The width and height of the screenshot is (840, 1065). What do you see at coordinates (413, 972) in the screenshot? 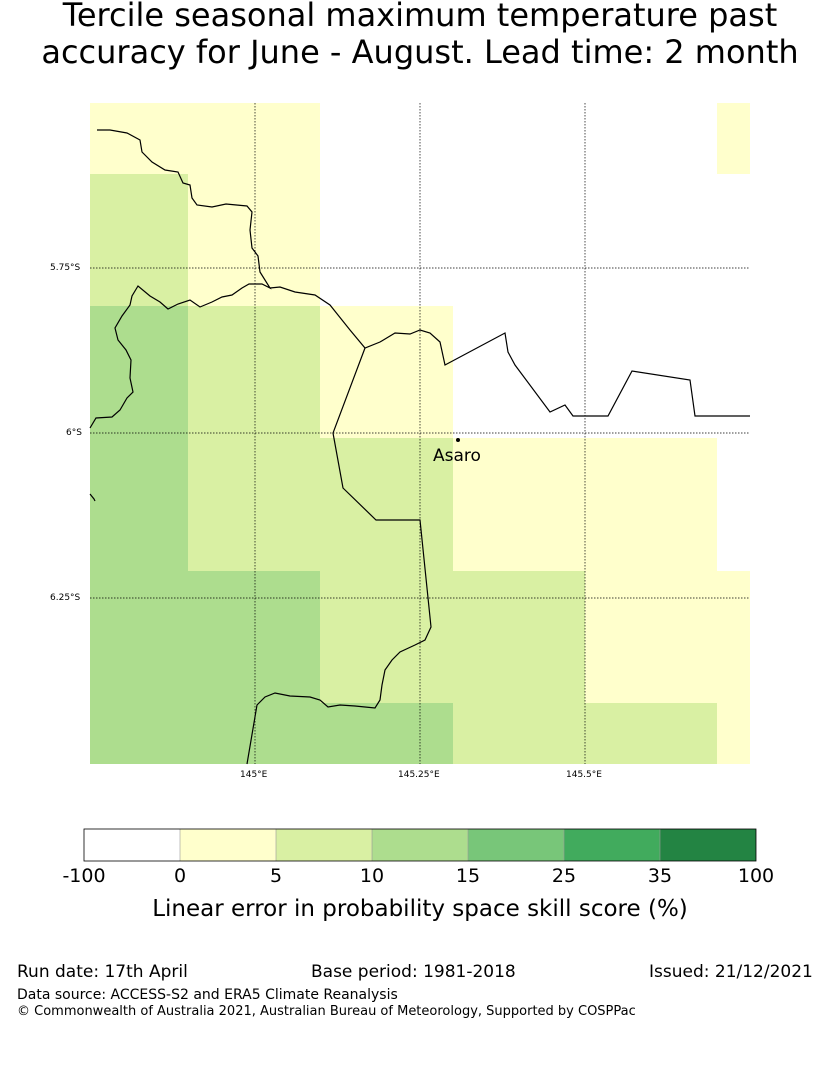
I see `base-period: Base period: 1981-2018` at bounding box center [413, 972].